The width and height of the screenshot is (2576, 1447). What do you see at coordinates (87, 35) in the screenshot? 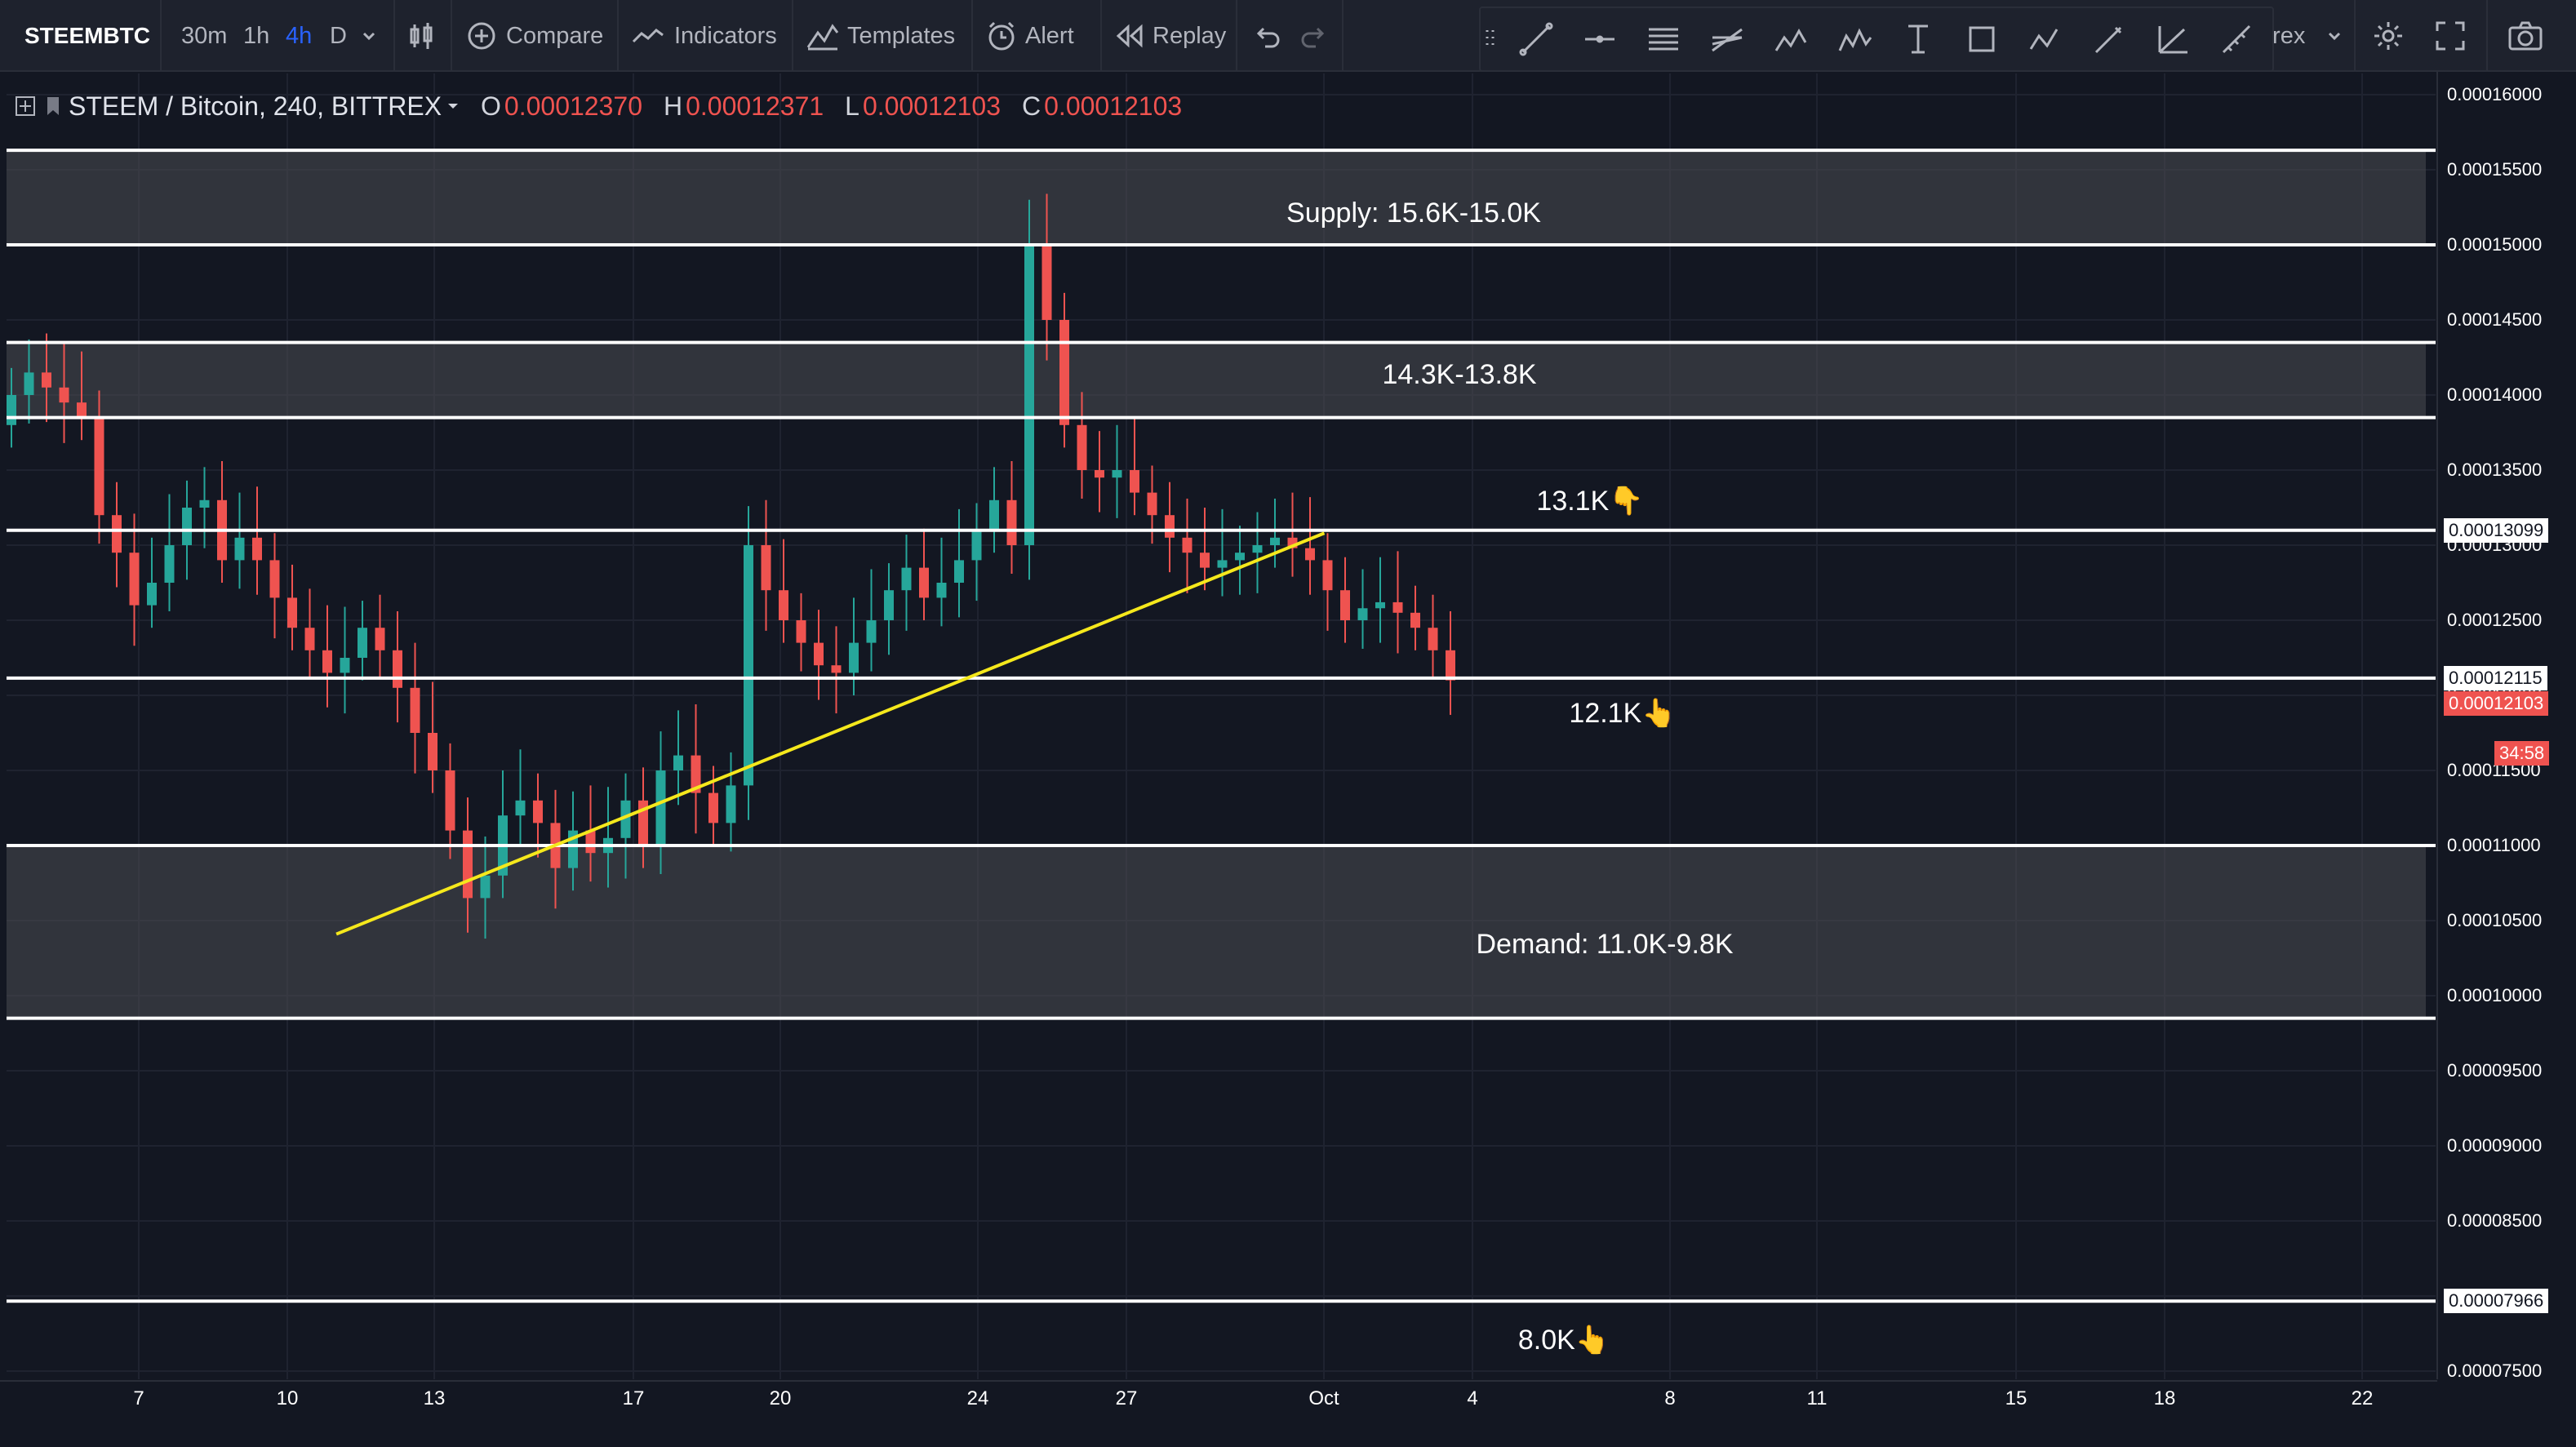
I see `symbol-search-button: STEEMBTC` at bounding box center [87, 35].